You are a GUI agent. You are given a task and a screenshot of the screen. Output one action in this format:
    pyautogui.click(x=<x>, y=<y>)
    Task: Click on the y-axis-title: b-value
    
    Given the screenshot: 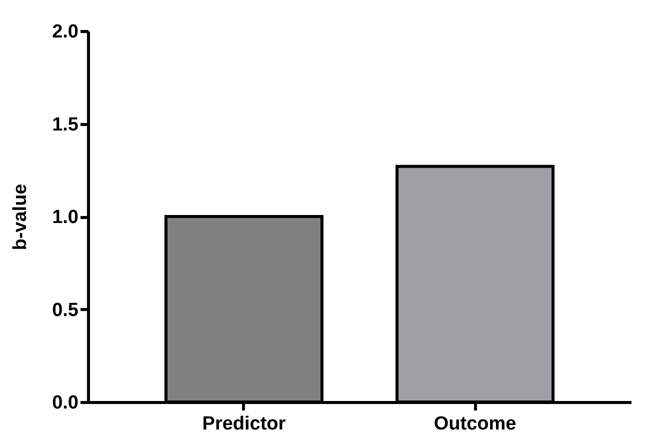 What is the action you would take?
    pyautogui.click(x=21, y=217)
    